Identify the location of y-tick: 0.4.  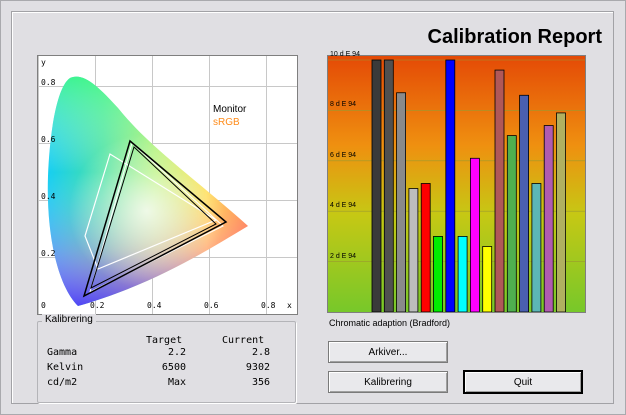
(48, 196).